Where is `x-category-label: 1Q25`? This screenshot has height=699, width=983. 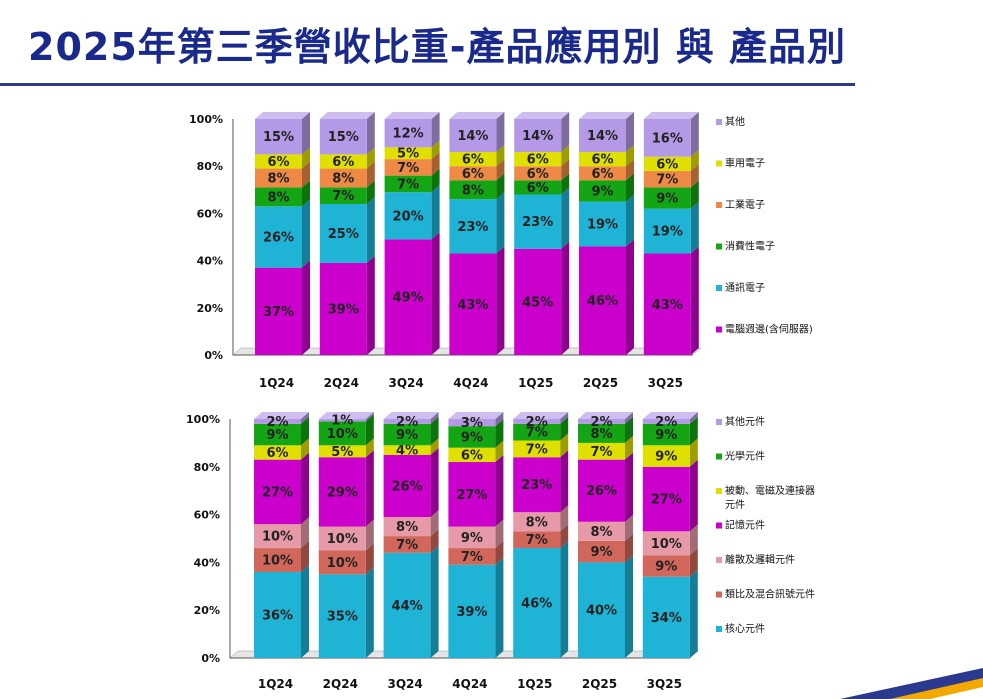 x-category-label: 1Q25 is located at coordinates (535, 383).